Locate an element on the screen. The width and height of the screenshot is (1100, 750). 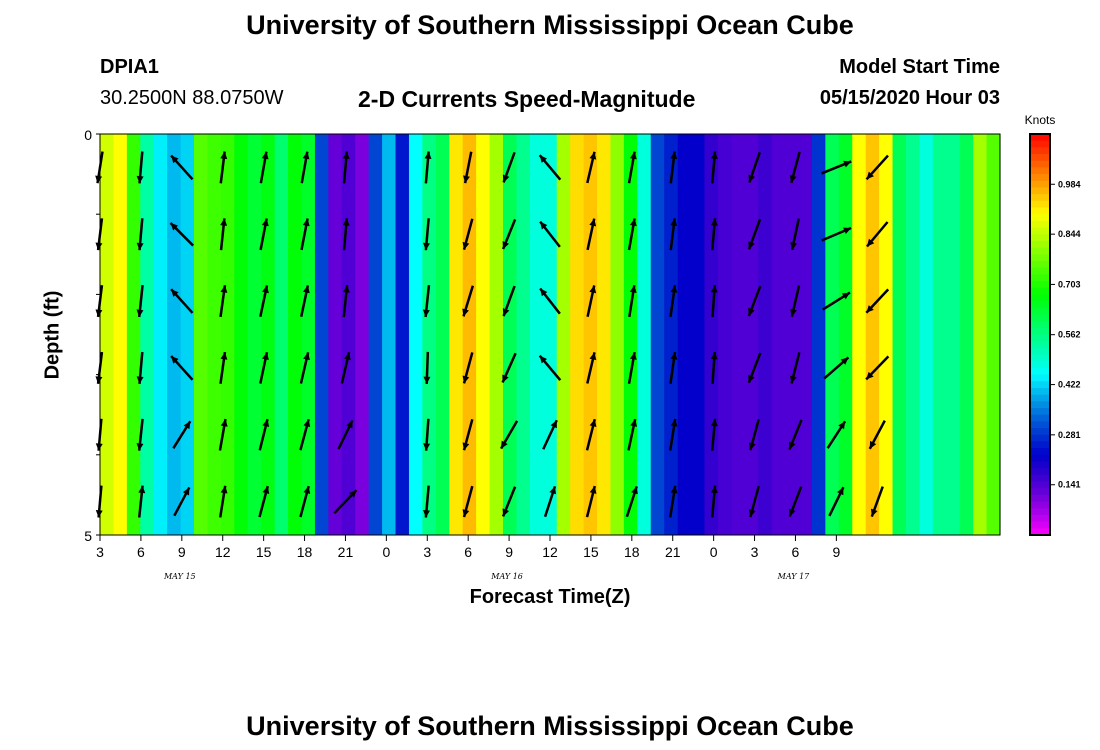
x-tick-label: 15 is located at coordinates (264, 552).